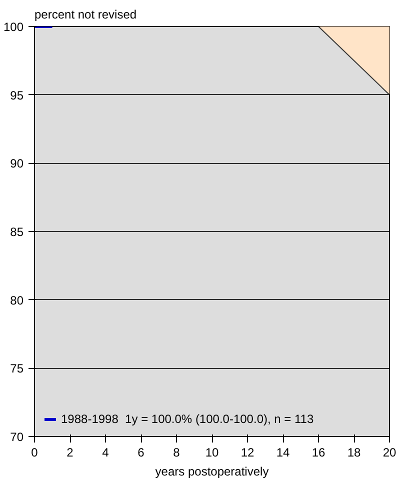  Describe the element at coordinates (354, 453) in the screenshot. I see `x-tick-label: 18` at that location.